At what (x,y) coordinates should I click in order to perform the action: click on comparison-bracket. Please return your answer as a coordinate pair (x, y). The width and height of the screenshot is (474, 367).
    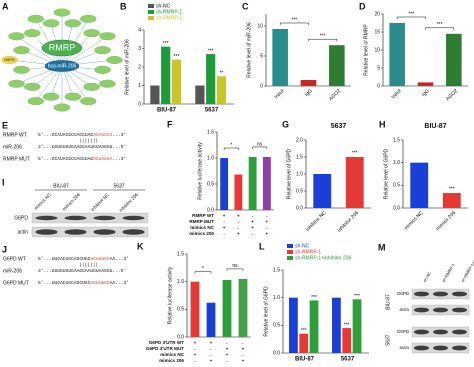
    Looking at the image, I should click on (231, 148).